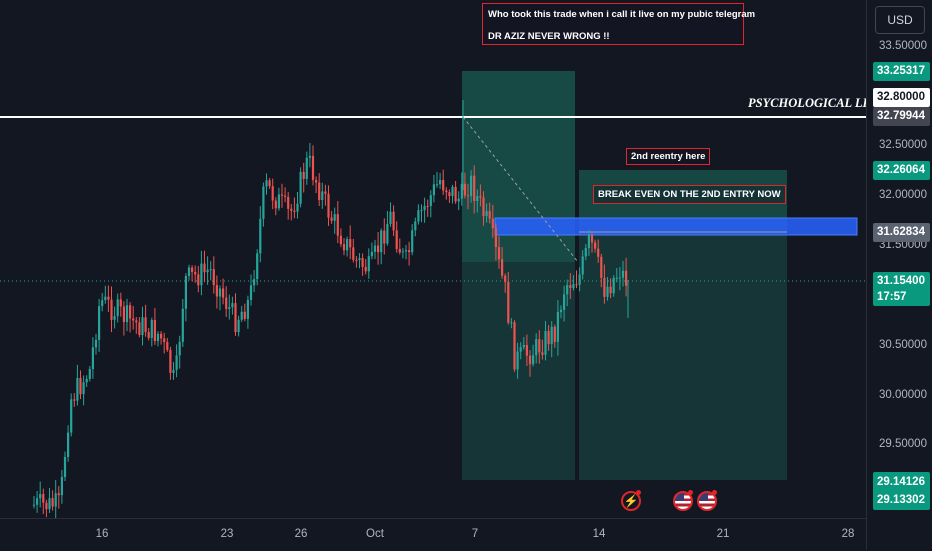 The width and height of the screenshot is (932, 551). What do you see at coordinates (848, 534) in the screenshot?
I see `time-tick: 28` at bounding box center [848, 534].